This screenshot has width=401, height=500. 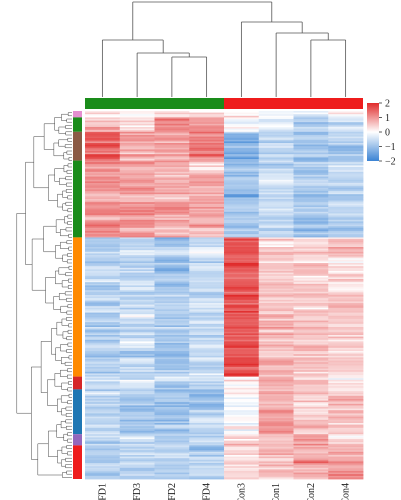 I want to click on color-legend: 210−1−2, so click(x=381, y=133).